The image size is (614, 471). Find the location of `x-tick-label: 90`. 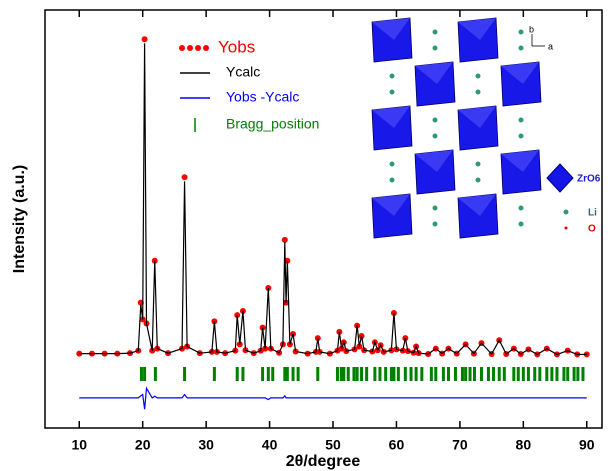

x-tick-label: 90 is located at coordinates (587, 445).